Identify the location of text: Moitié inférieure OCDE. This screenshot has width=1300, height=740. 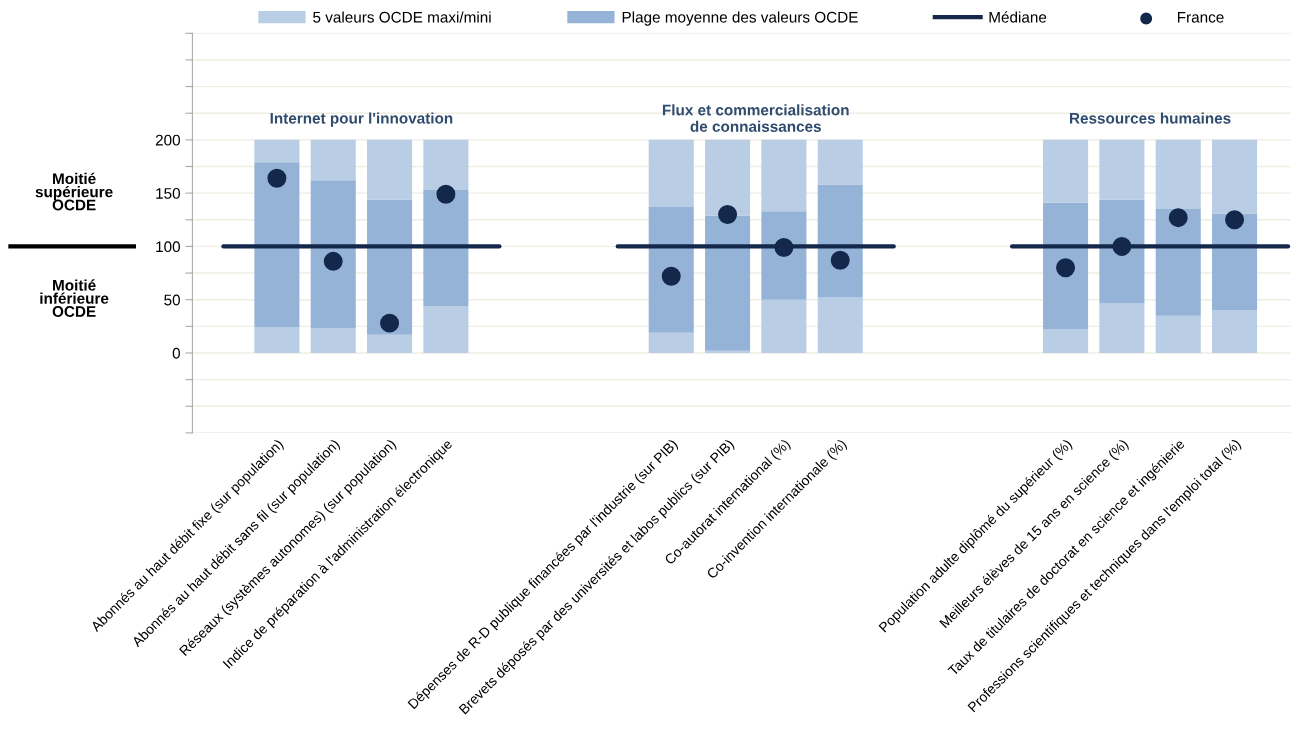
(74, 298).